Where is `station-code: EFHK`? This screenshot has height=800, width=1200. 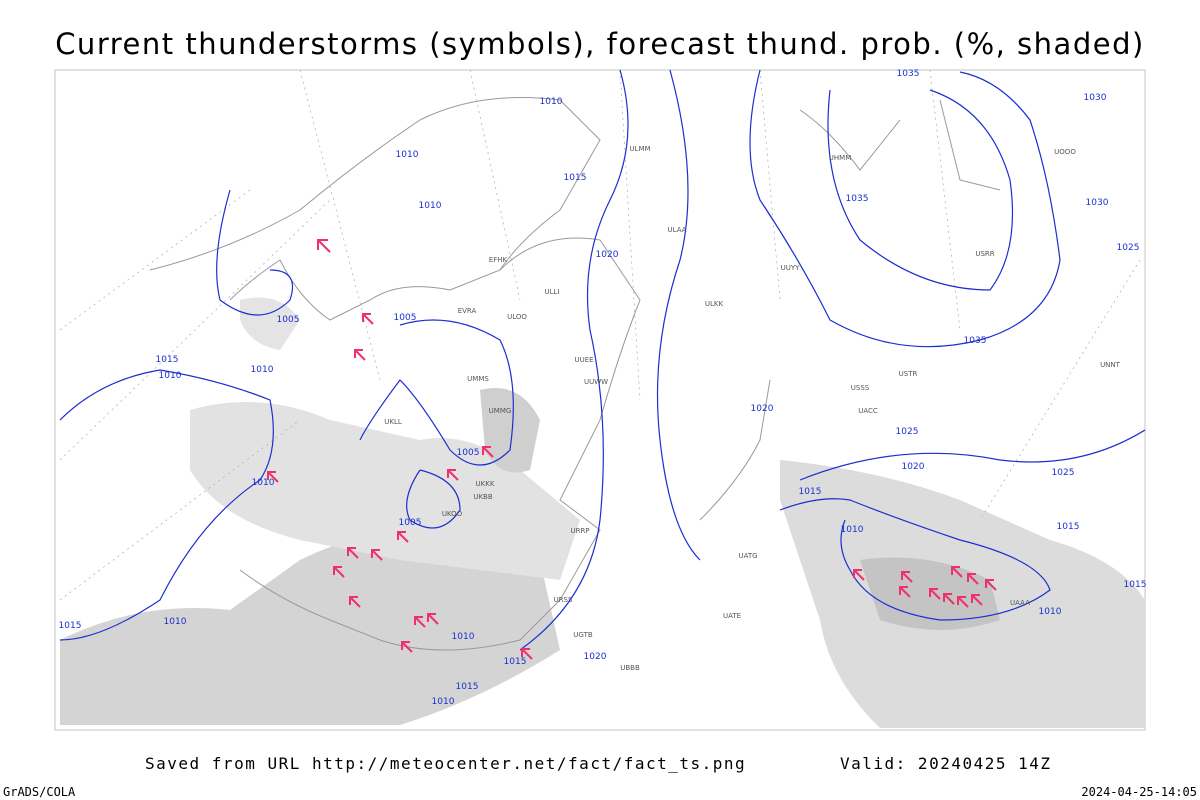
station-code: EFHK is located at coordinates (498, 260).